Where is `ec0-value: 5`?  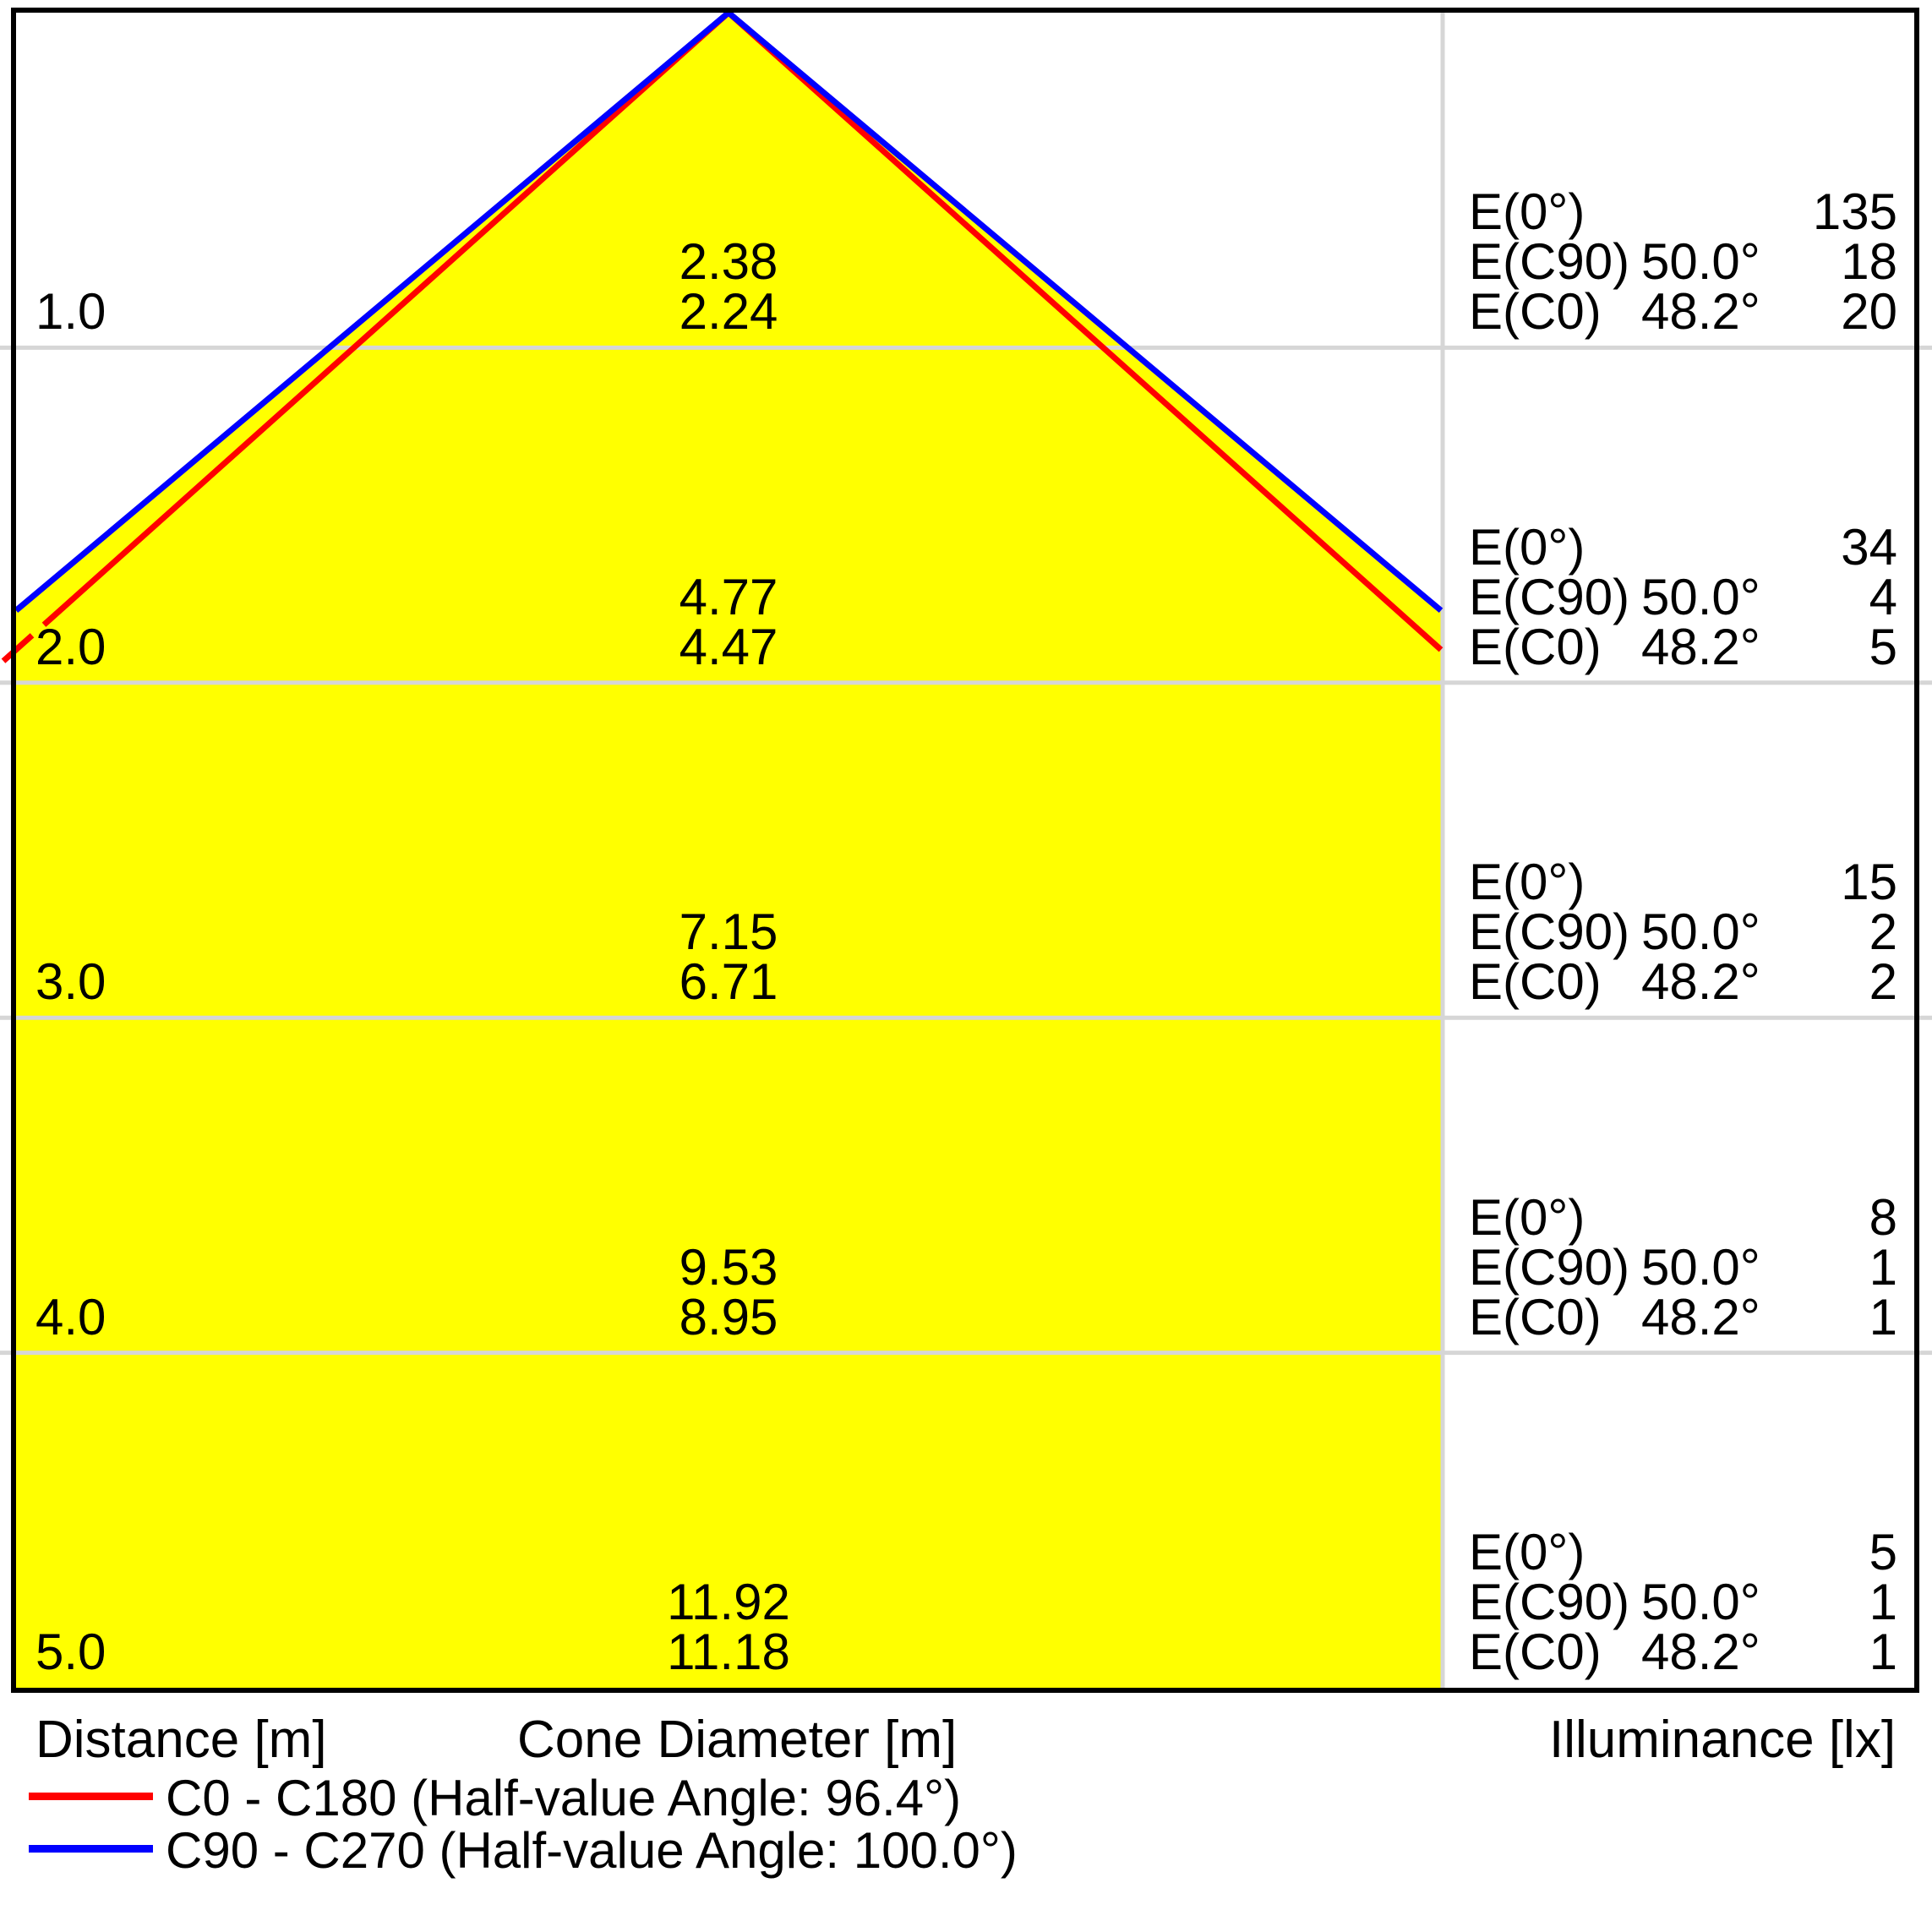
ec0-value: 5 is located at coordinates (1883, 647).